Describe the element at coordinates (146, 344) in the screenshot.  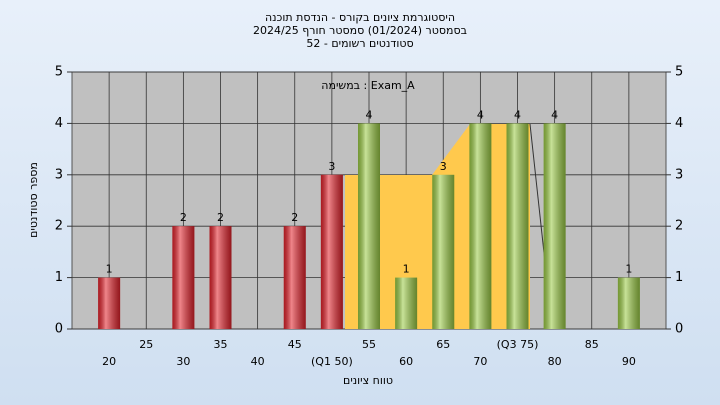
I see `x-tick-label: 25` at that location.